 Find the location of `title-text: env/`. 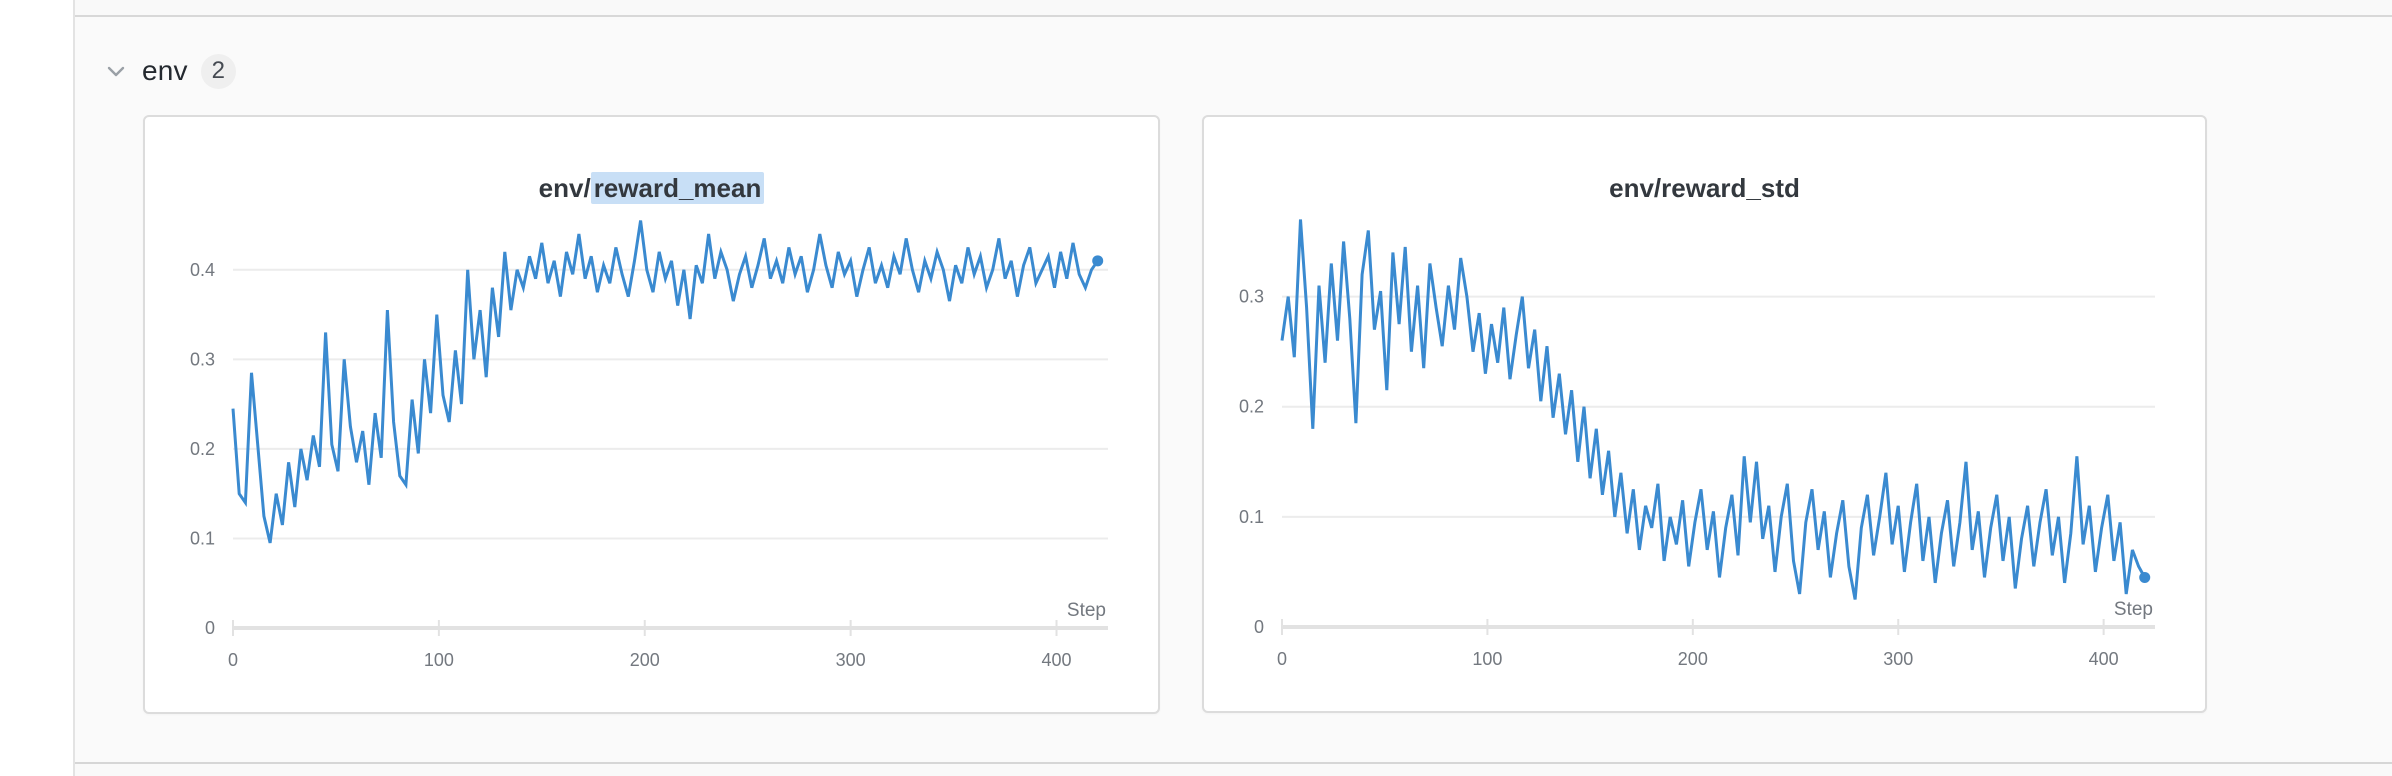

title-text: env/ is located at coordinates (564, 188).